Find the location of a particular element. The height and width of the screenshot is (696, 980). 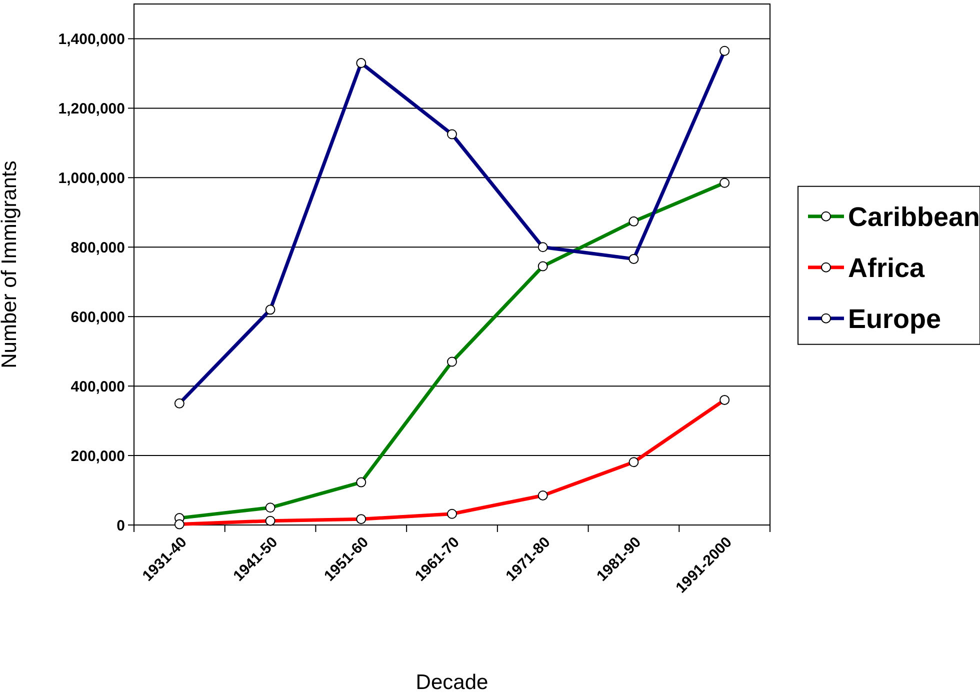

y-tick-label: 1,400,000 is located at coordinates (91, 39).